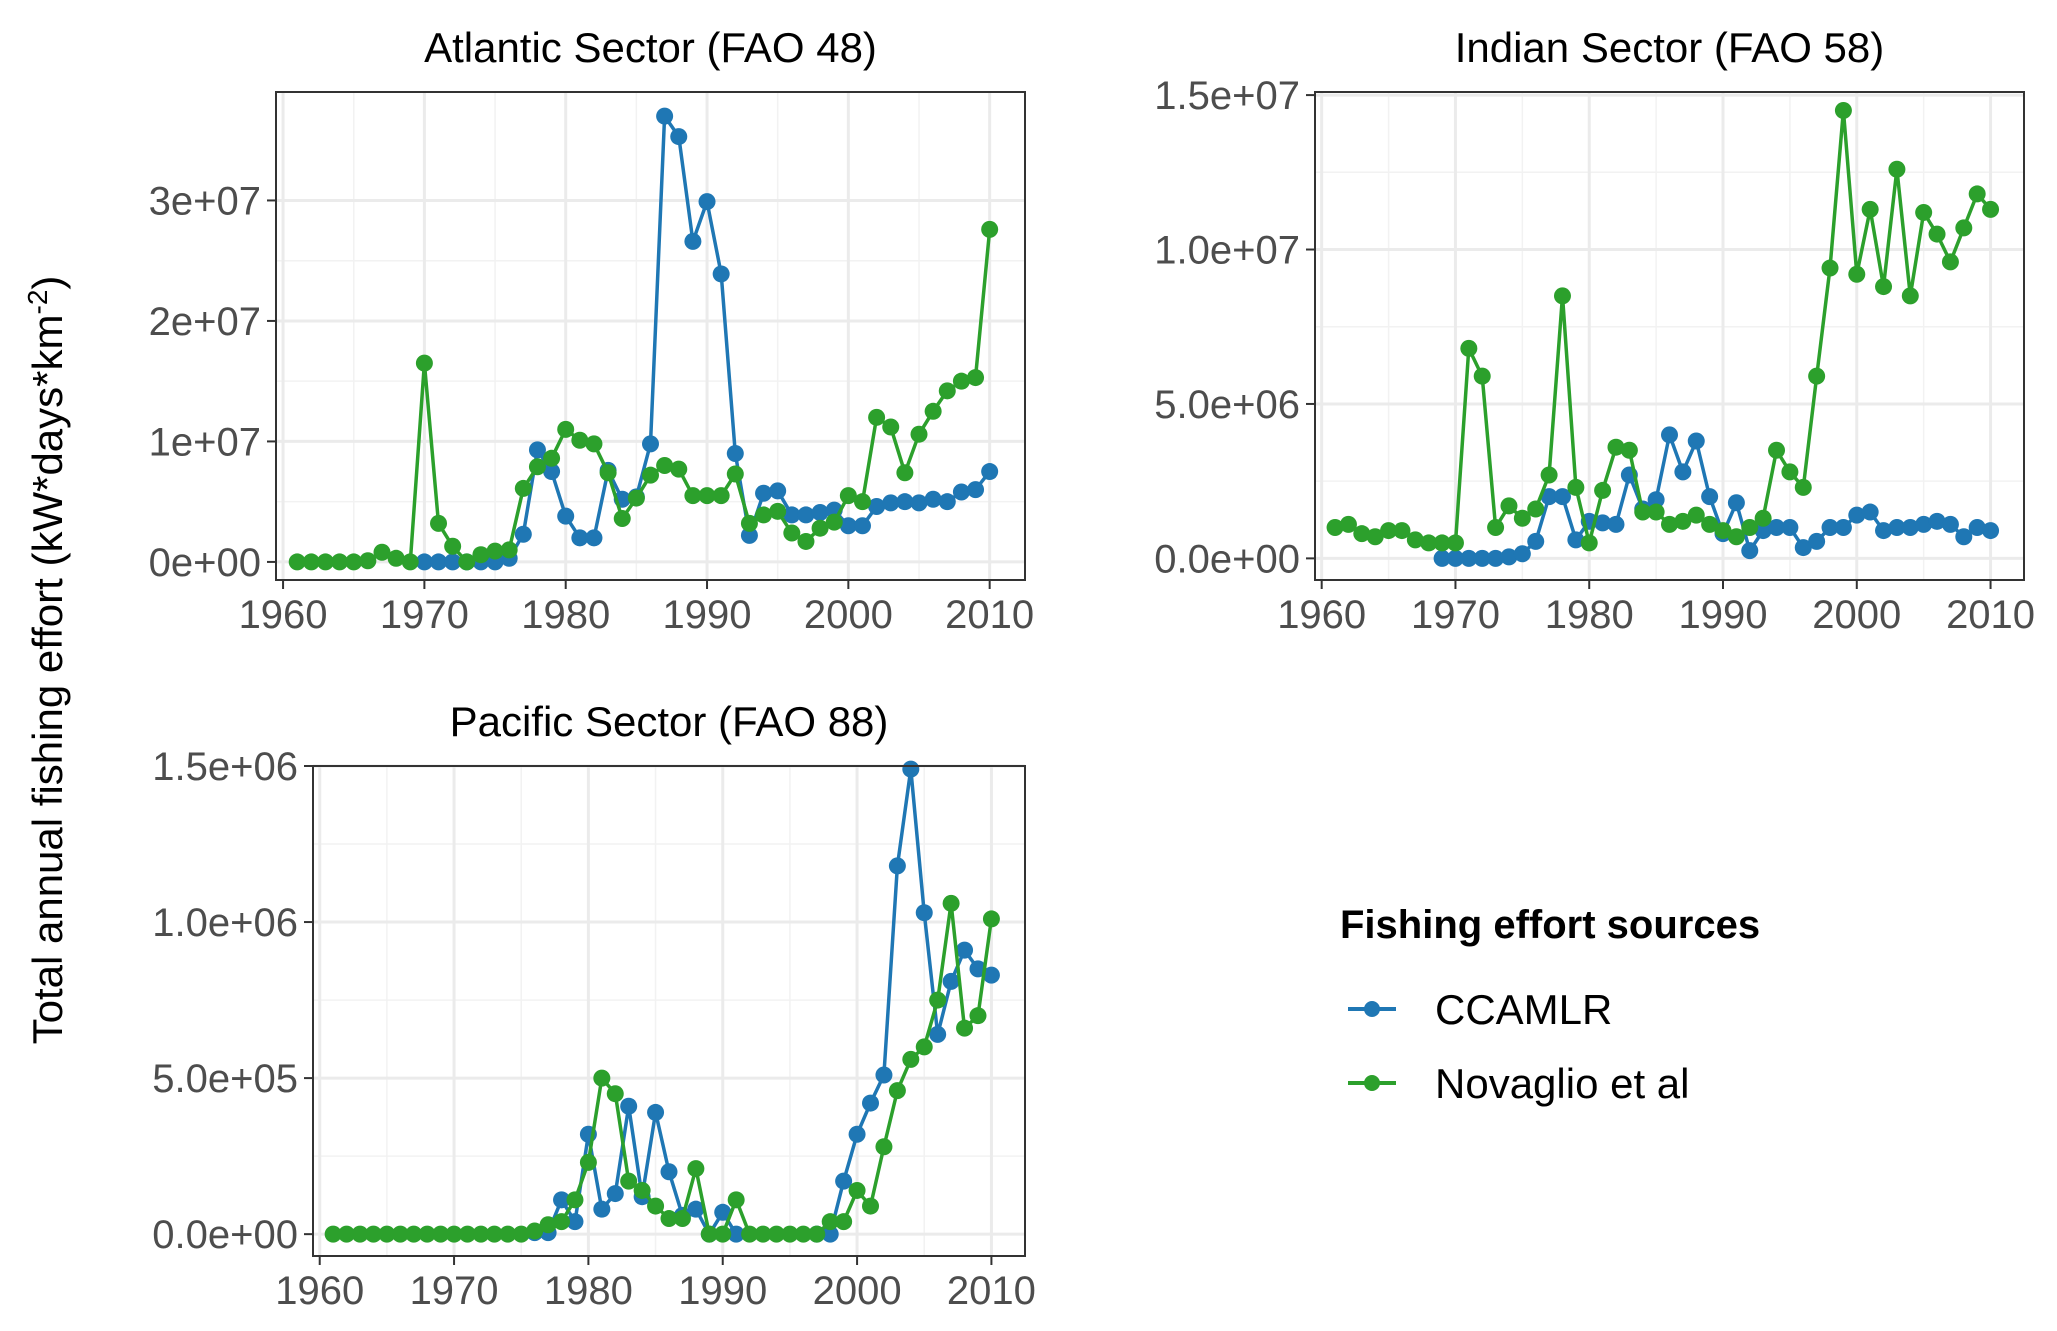 This screenshot has height=1331, width=2057. I want to click on plot-area-indian, so click(1669, 336).